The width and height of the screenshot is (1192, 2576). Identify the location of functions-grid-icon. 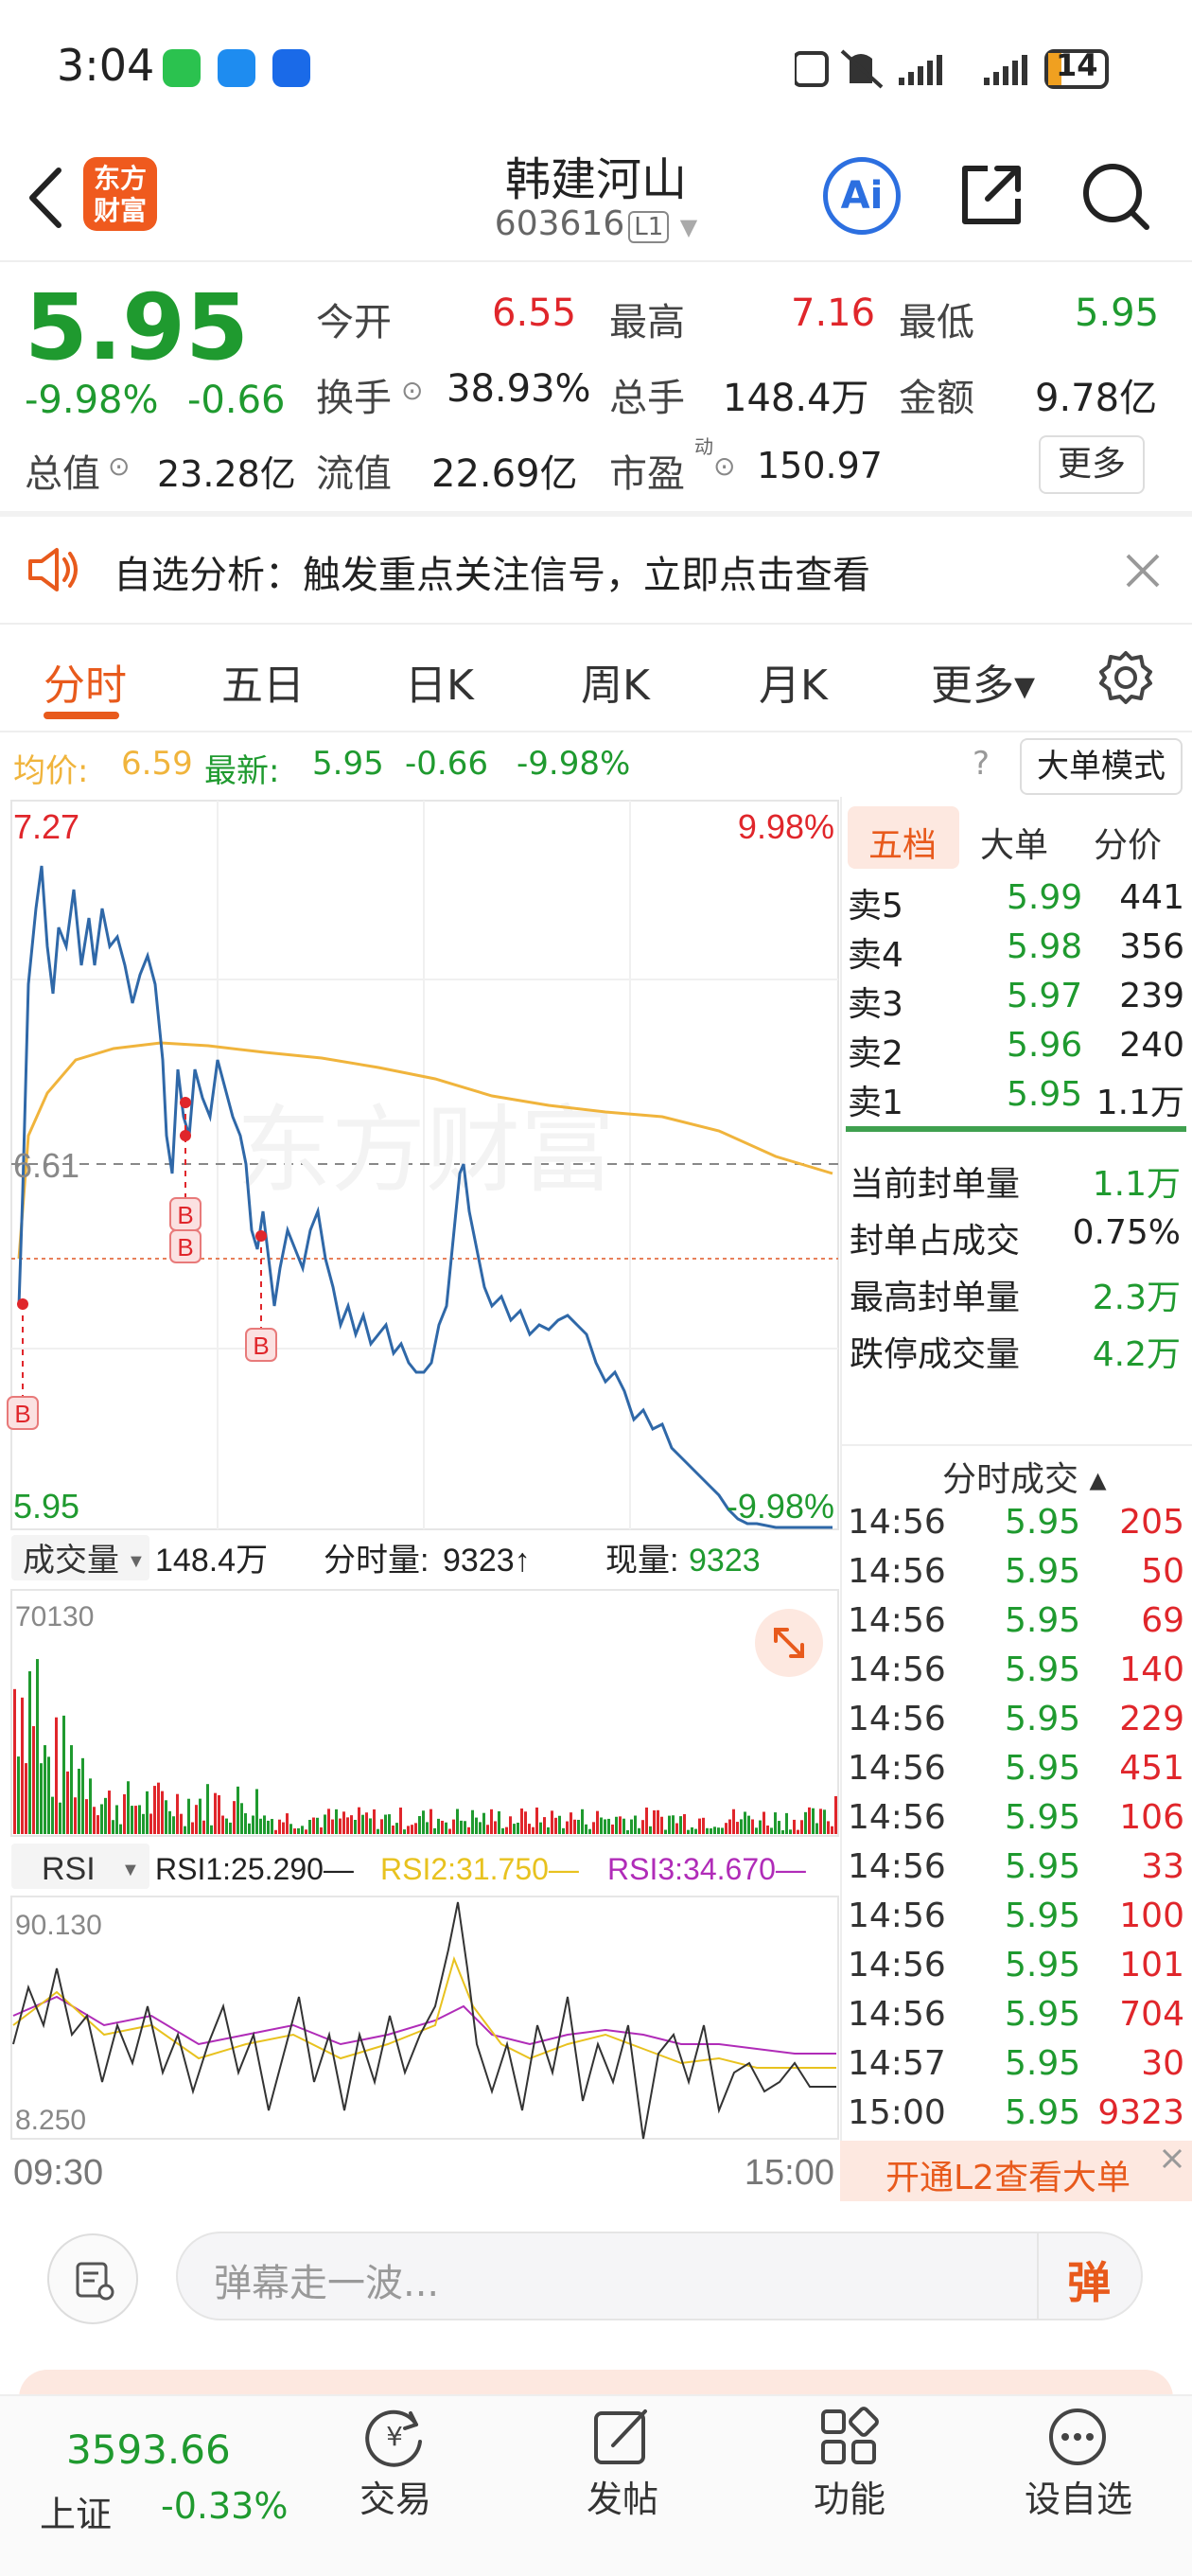
(848, 2437).